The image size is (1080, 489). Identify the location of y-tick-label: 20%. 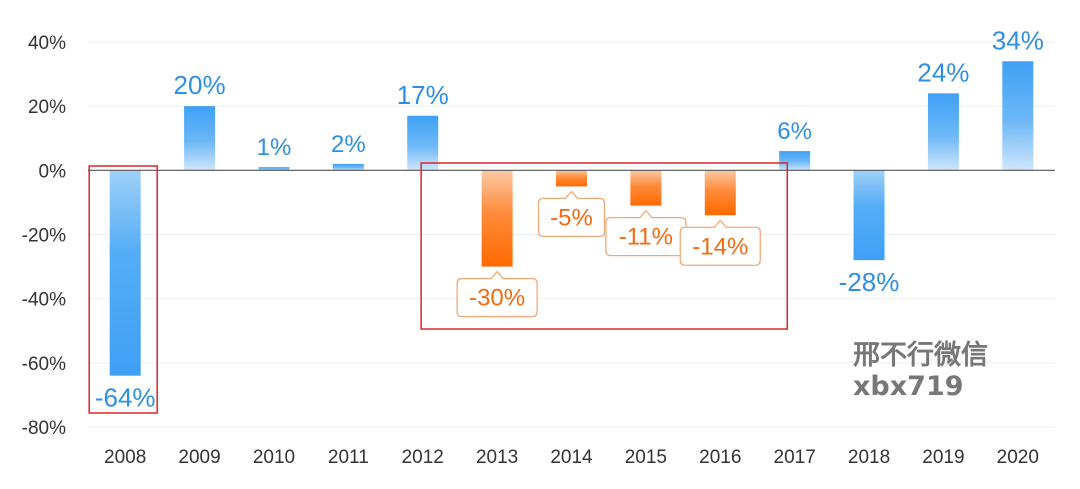
(47, 107).